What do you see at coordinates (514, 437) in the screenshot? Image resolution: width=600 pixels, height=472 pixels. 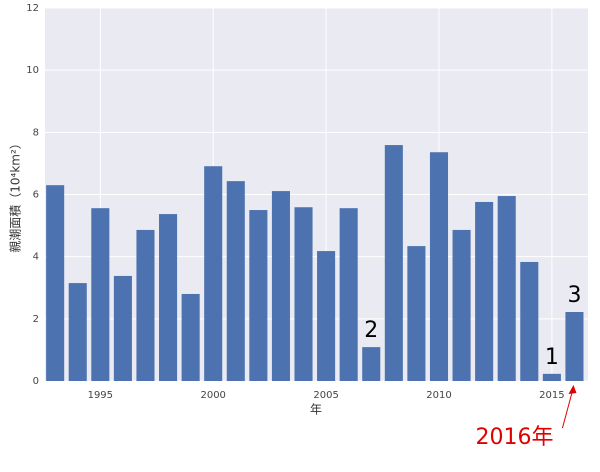 I see `callout-label: 2016年` at bounding box center [514, 437].